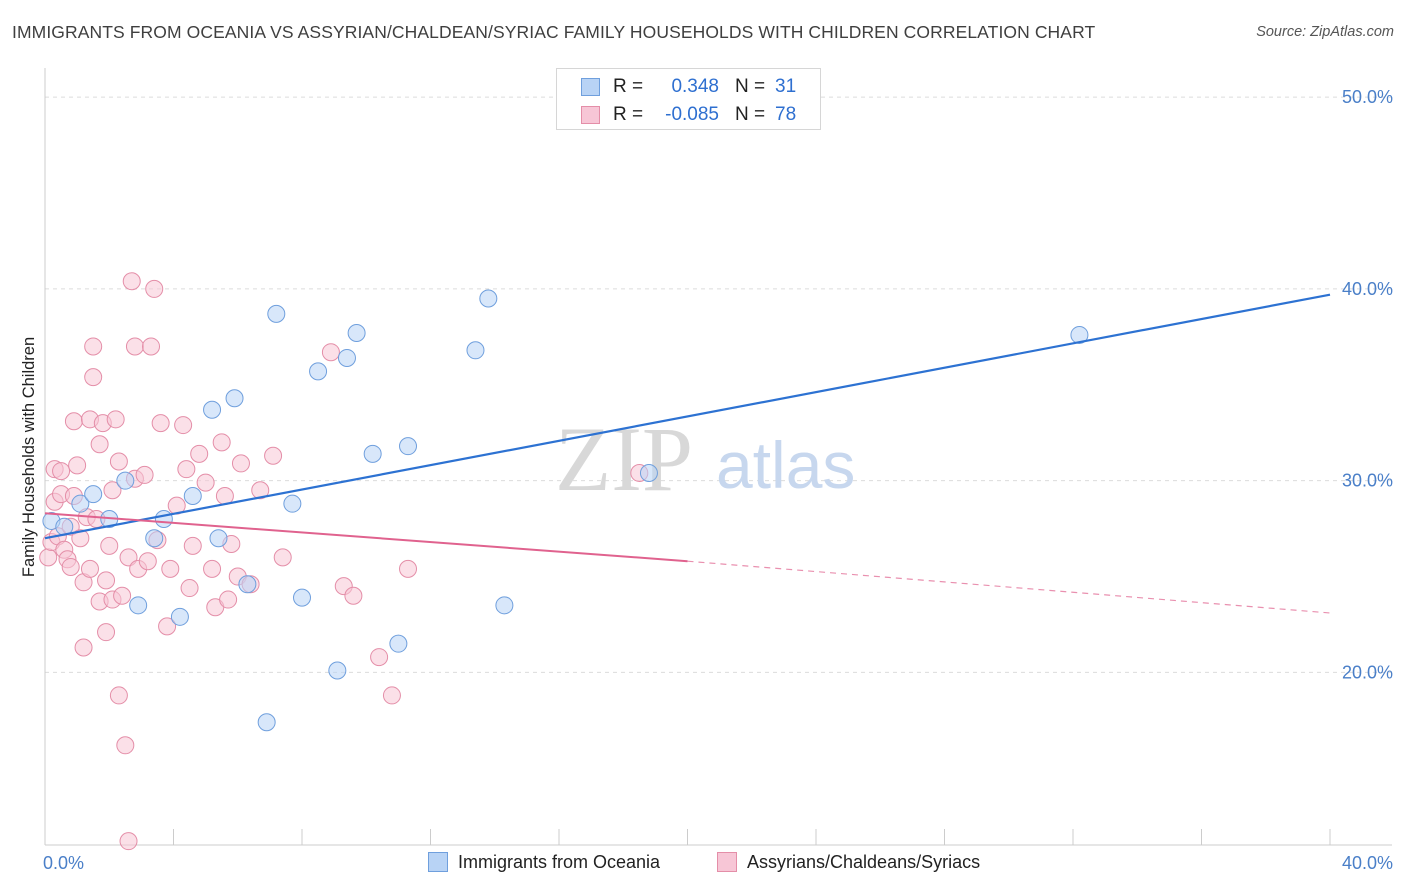  Describe the element at coordinates (559, 862) in the screenshot. I see `bottom-legend-label-oceania: Immigrants from Oceania` at that location.